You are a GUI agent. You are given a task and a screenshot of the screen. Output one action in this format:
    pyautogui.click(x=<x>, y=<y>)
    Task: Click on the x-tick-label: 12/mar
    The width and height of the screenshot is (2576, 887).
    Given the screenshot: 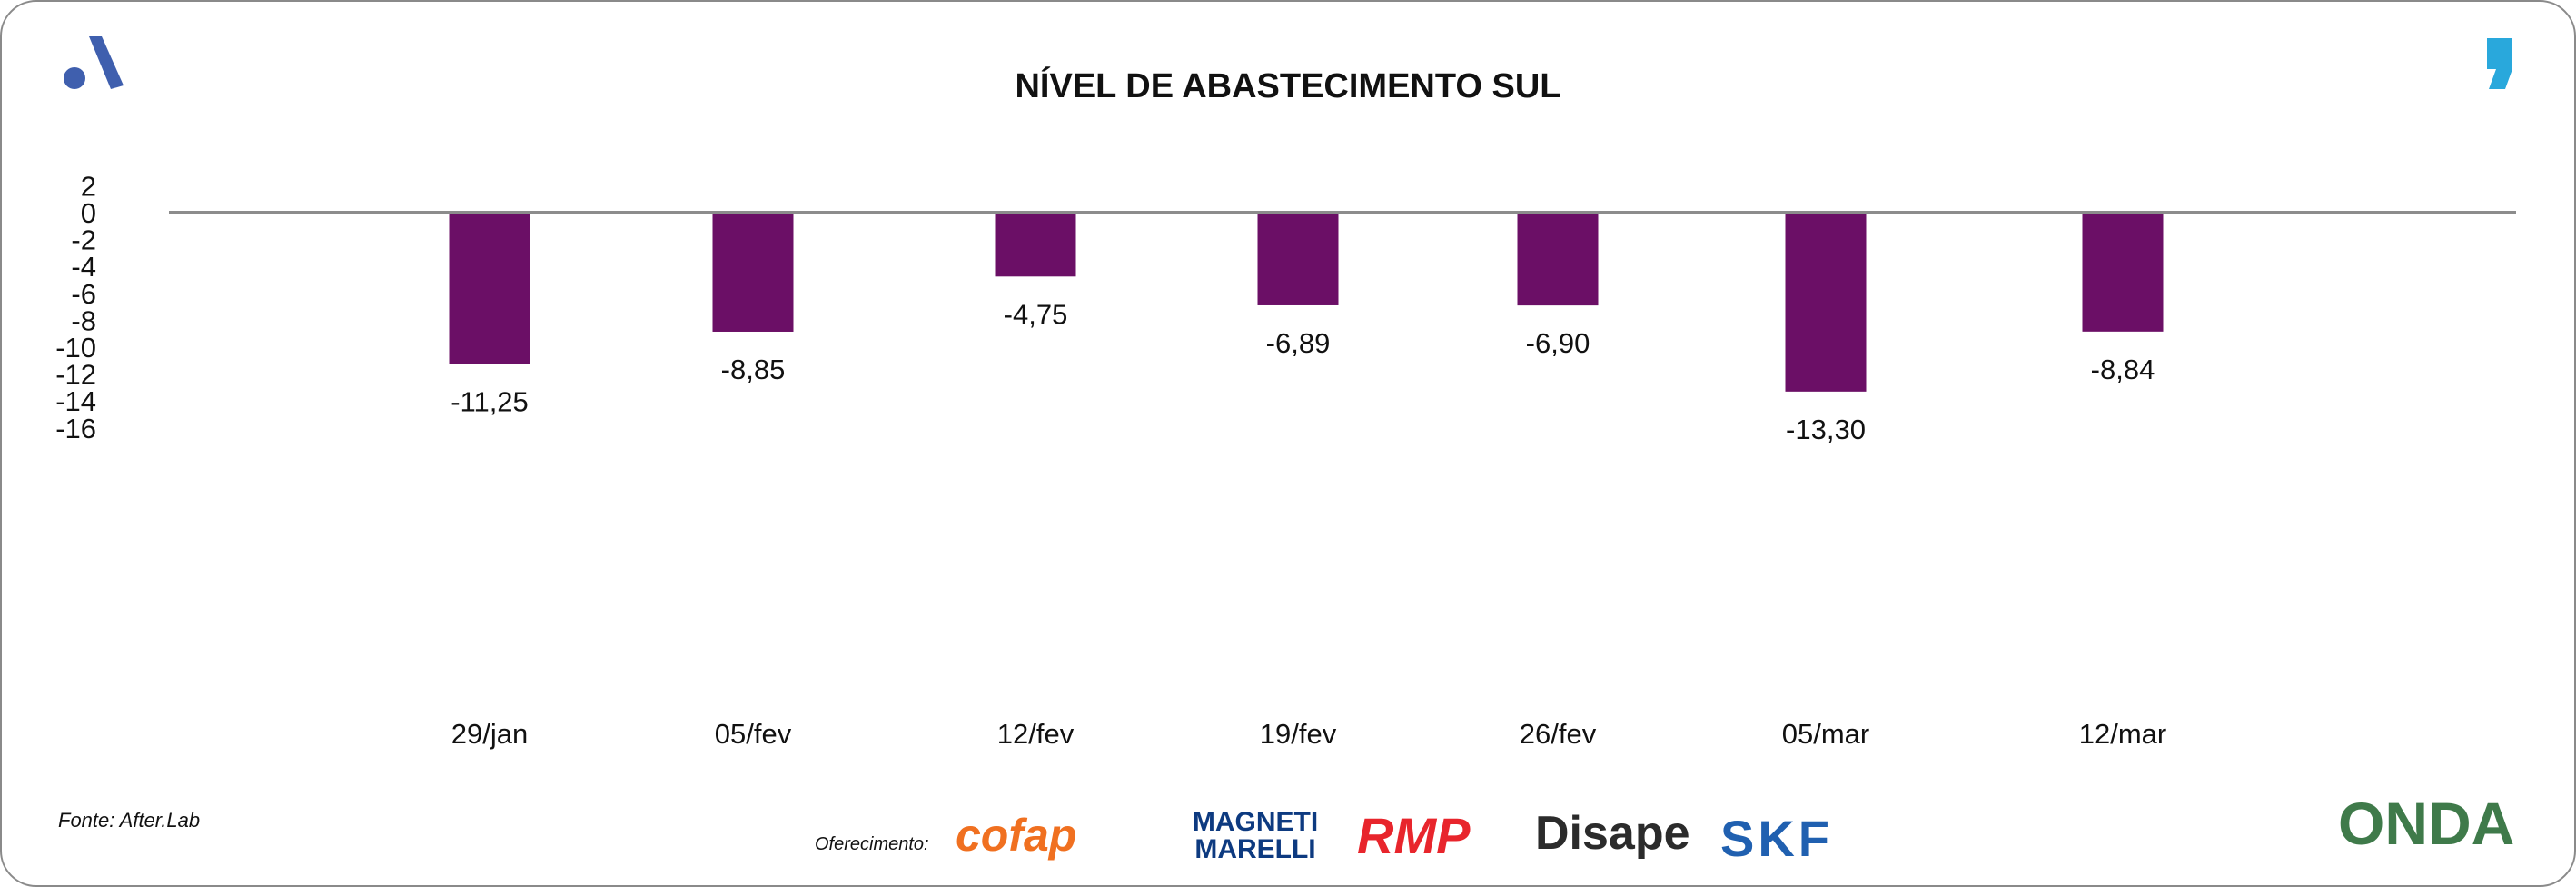 What is the action you would take?
    pyautogui.click(x=2122, y=734)
    